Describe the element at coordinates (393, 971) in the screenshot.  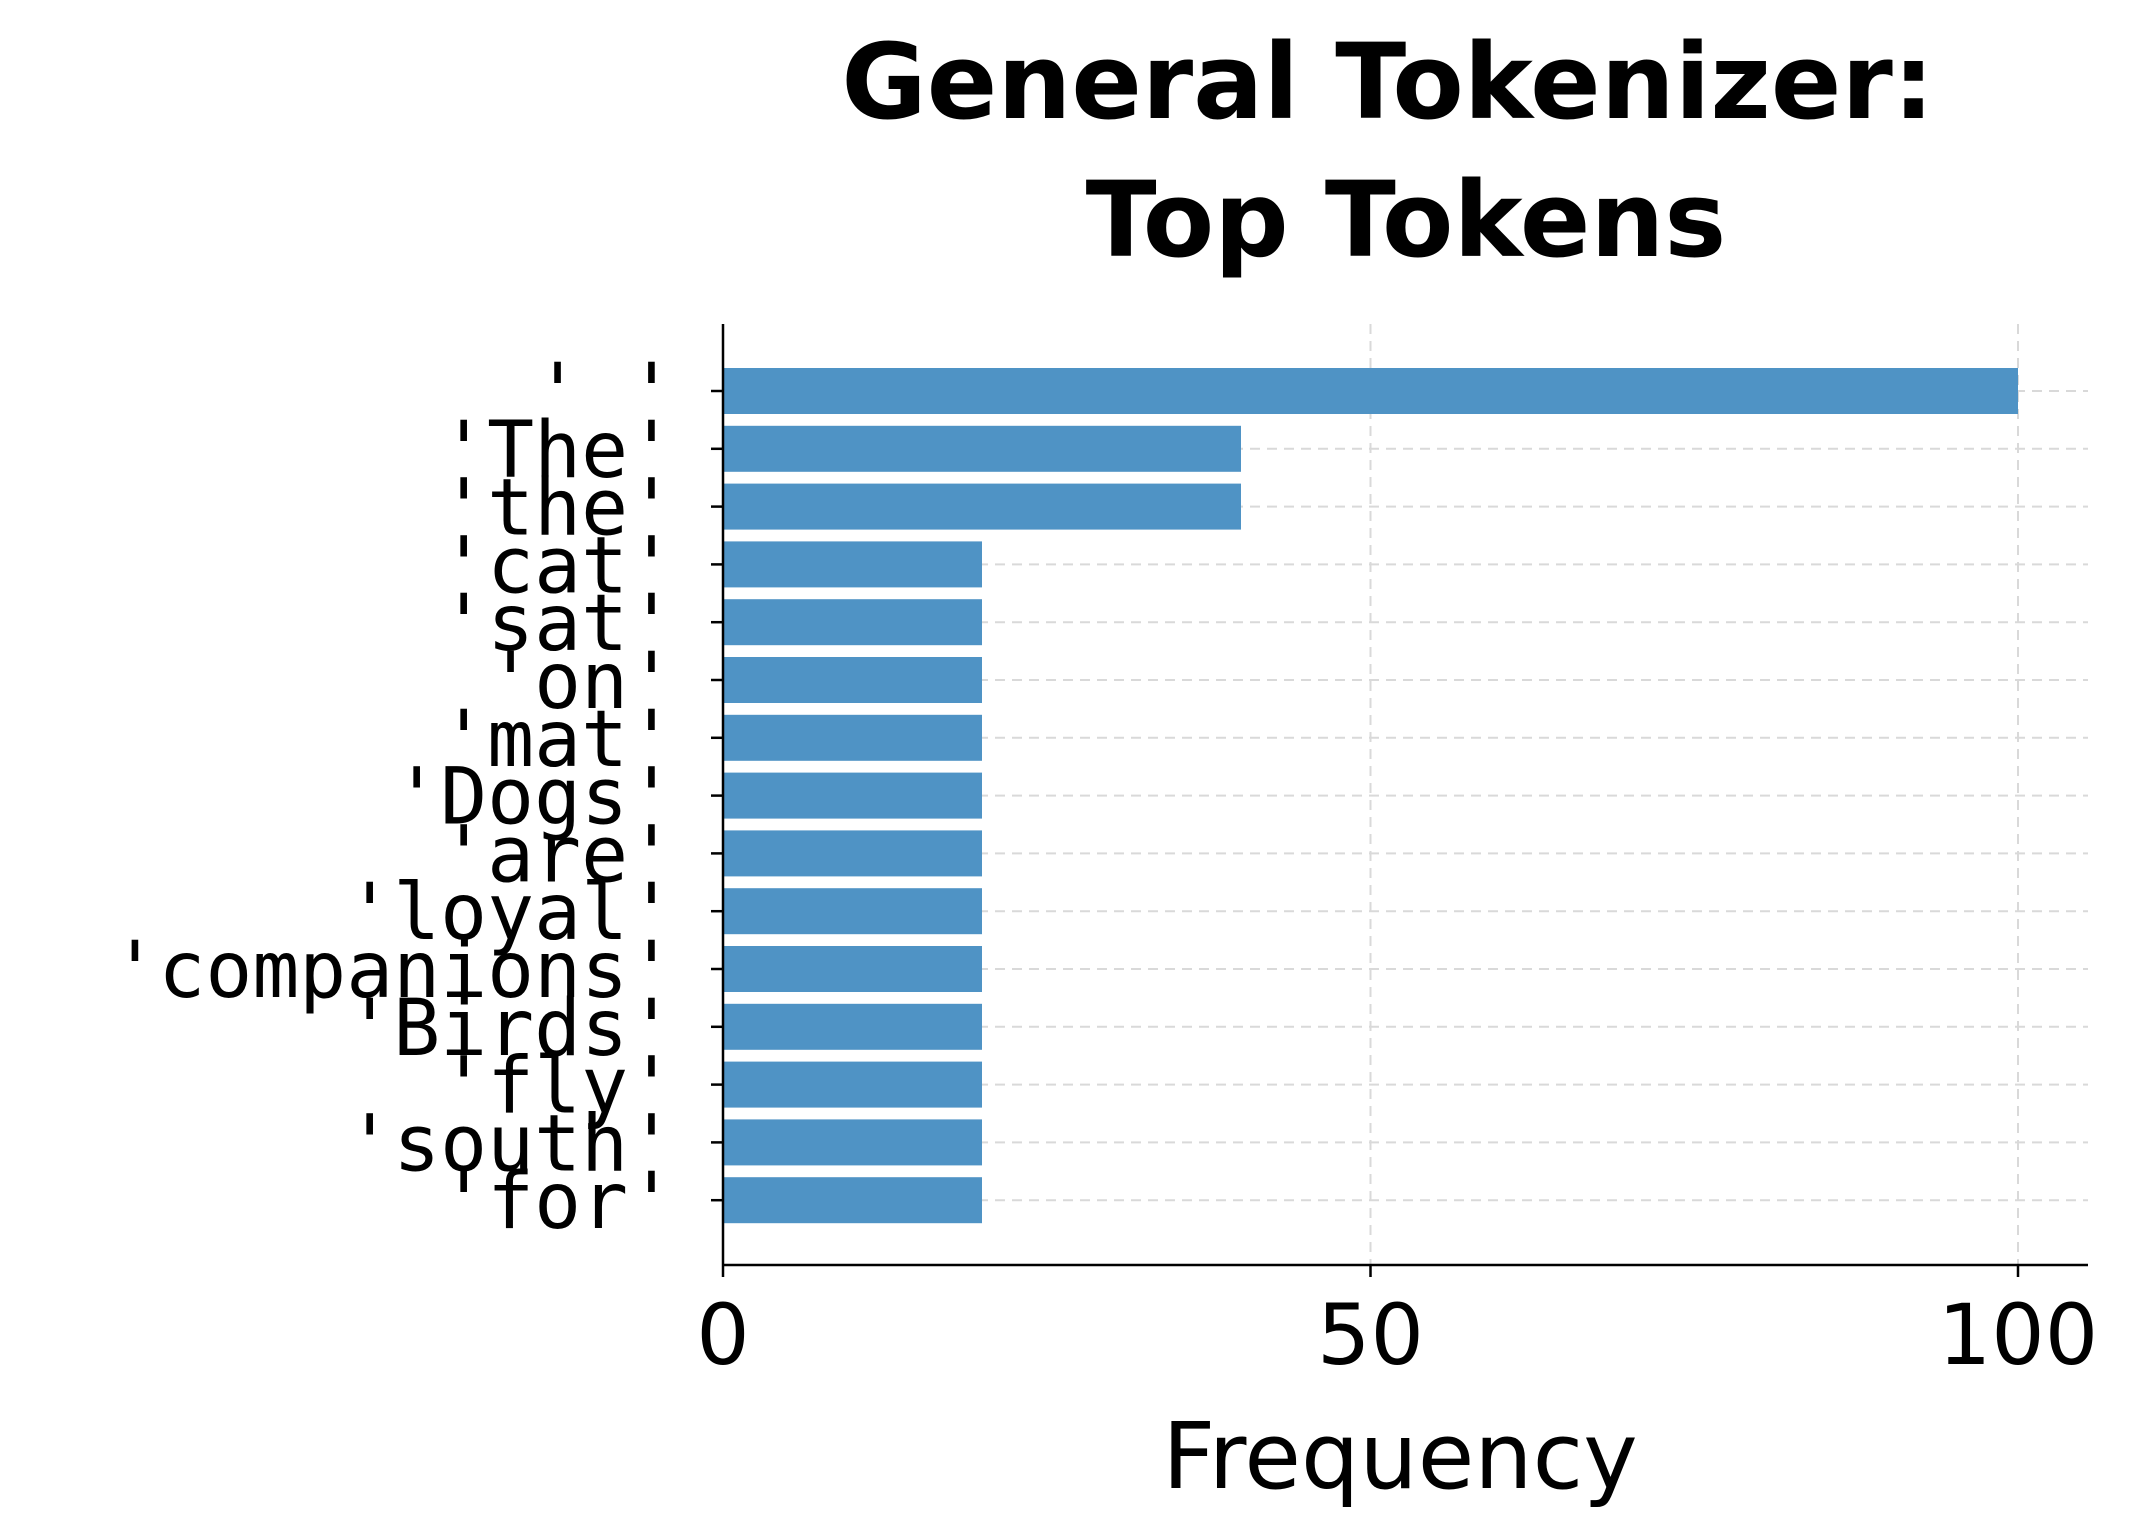
I see `y-tick-label: 'companions'` at that location.